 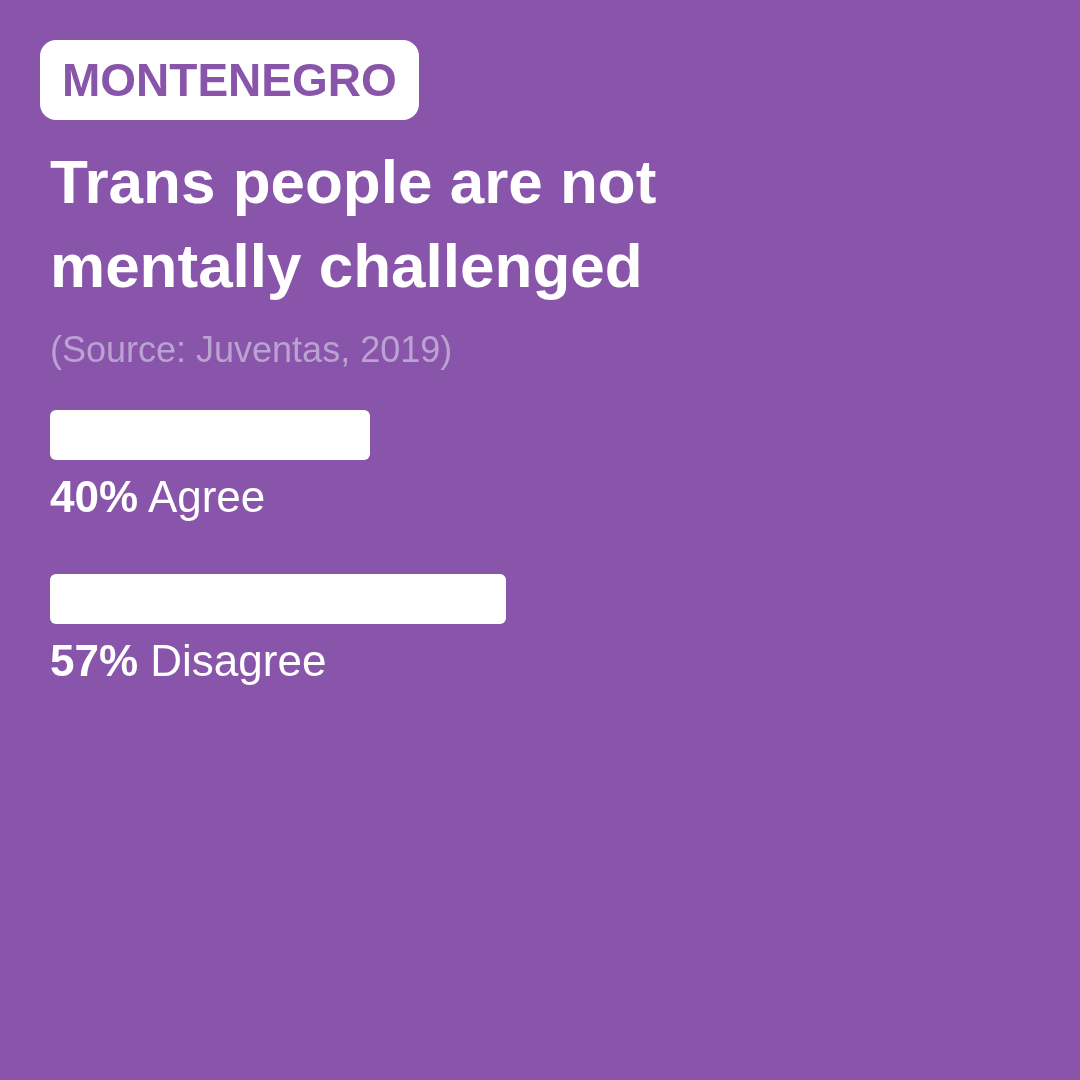 I want to click on data-label: 40%, so click(x=94, y=496).